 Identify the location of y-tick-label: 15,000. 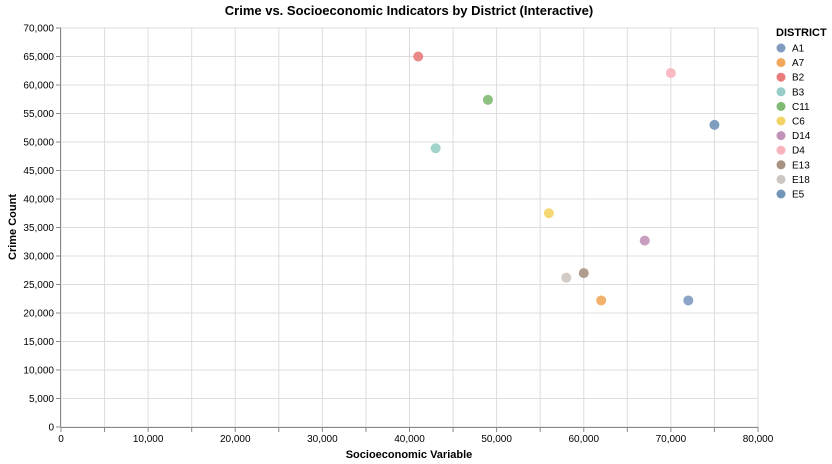
(38, 342).